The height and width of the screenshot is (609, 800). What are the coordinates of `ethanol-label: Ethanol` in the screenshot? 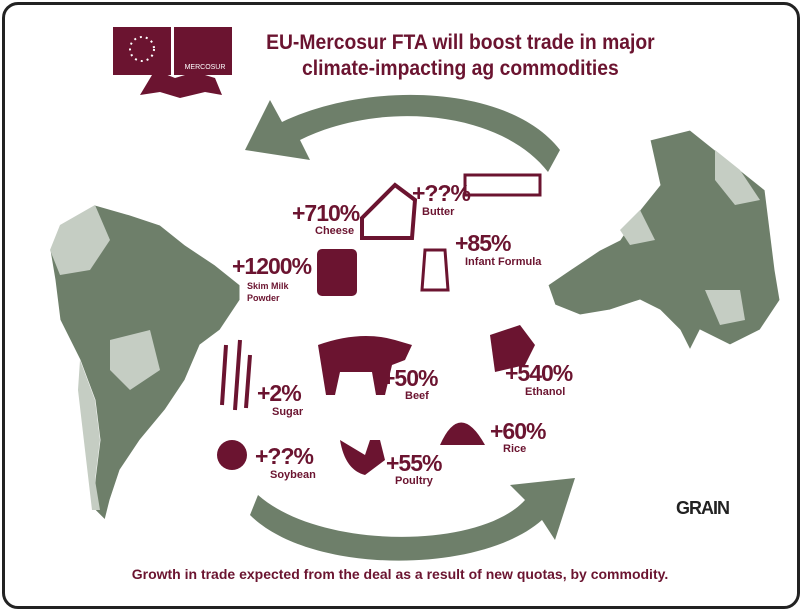 It's located at (545, 392).